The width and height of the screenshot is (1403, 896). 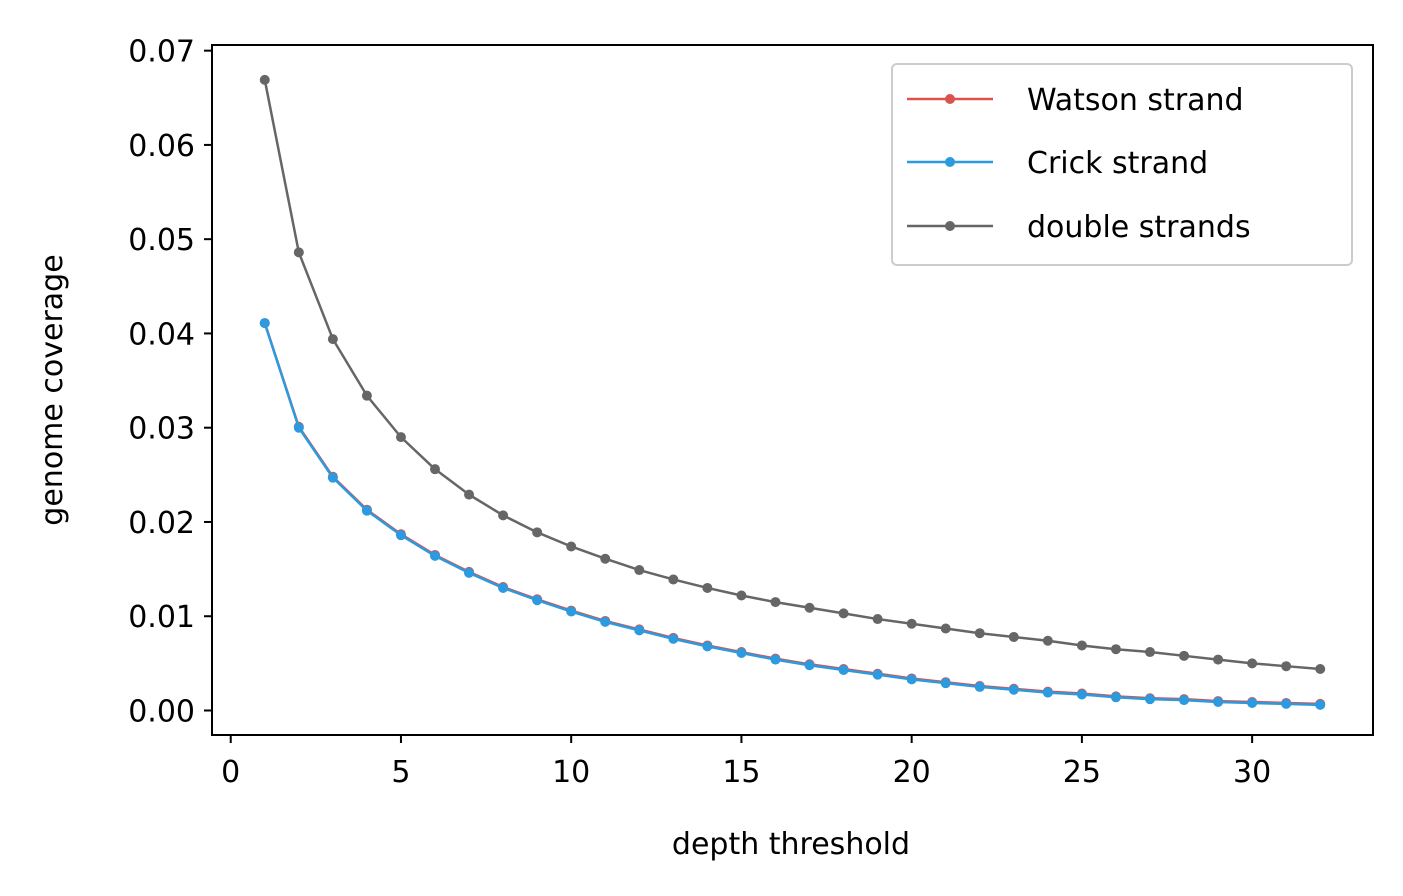 I want to click on x-tick-label: 15, so click(x=741, y=772).